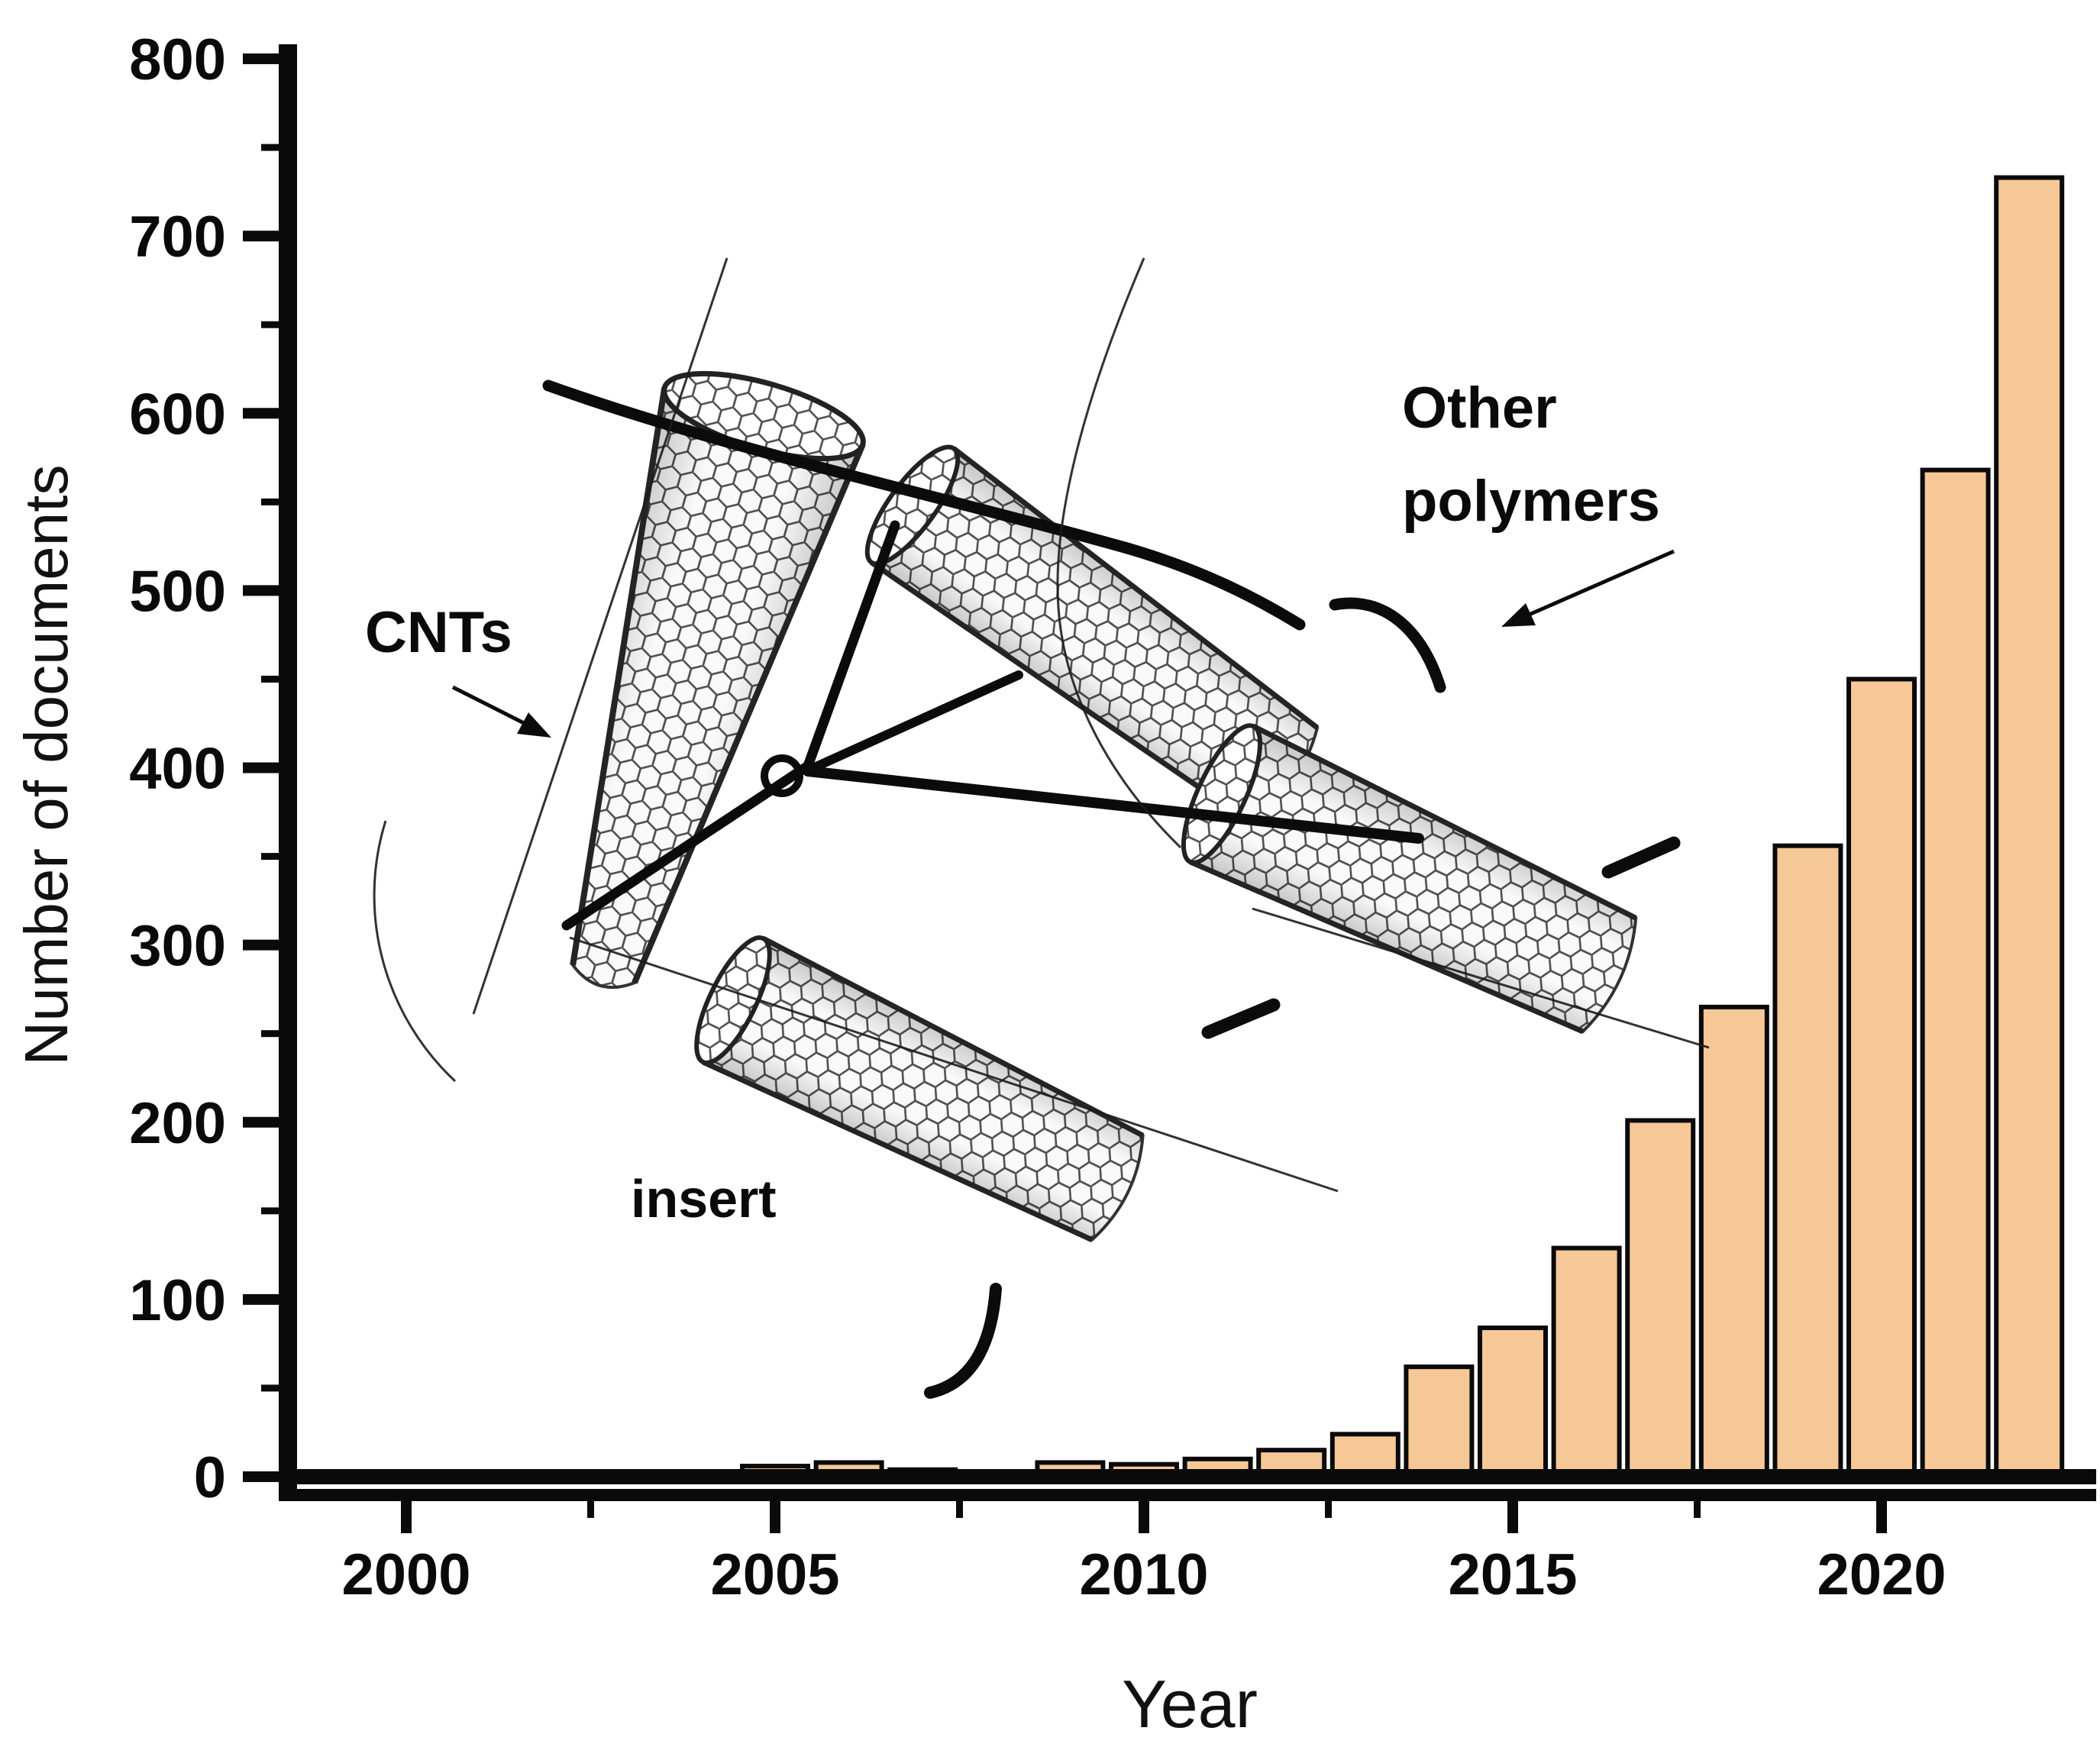 The width and height of the screenshot is (2100, 1747). Describe the element at coordinates (178, 414) in the screenshot. I see `y-tick-label-600: 600` at that location.